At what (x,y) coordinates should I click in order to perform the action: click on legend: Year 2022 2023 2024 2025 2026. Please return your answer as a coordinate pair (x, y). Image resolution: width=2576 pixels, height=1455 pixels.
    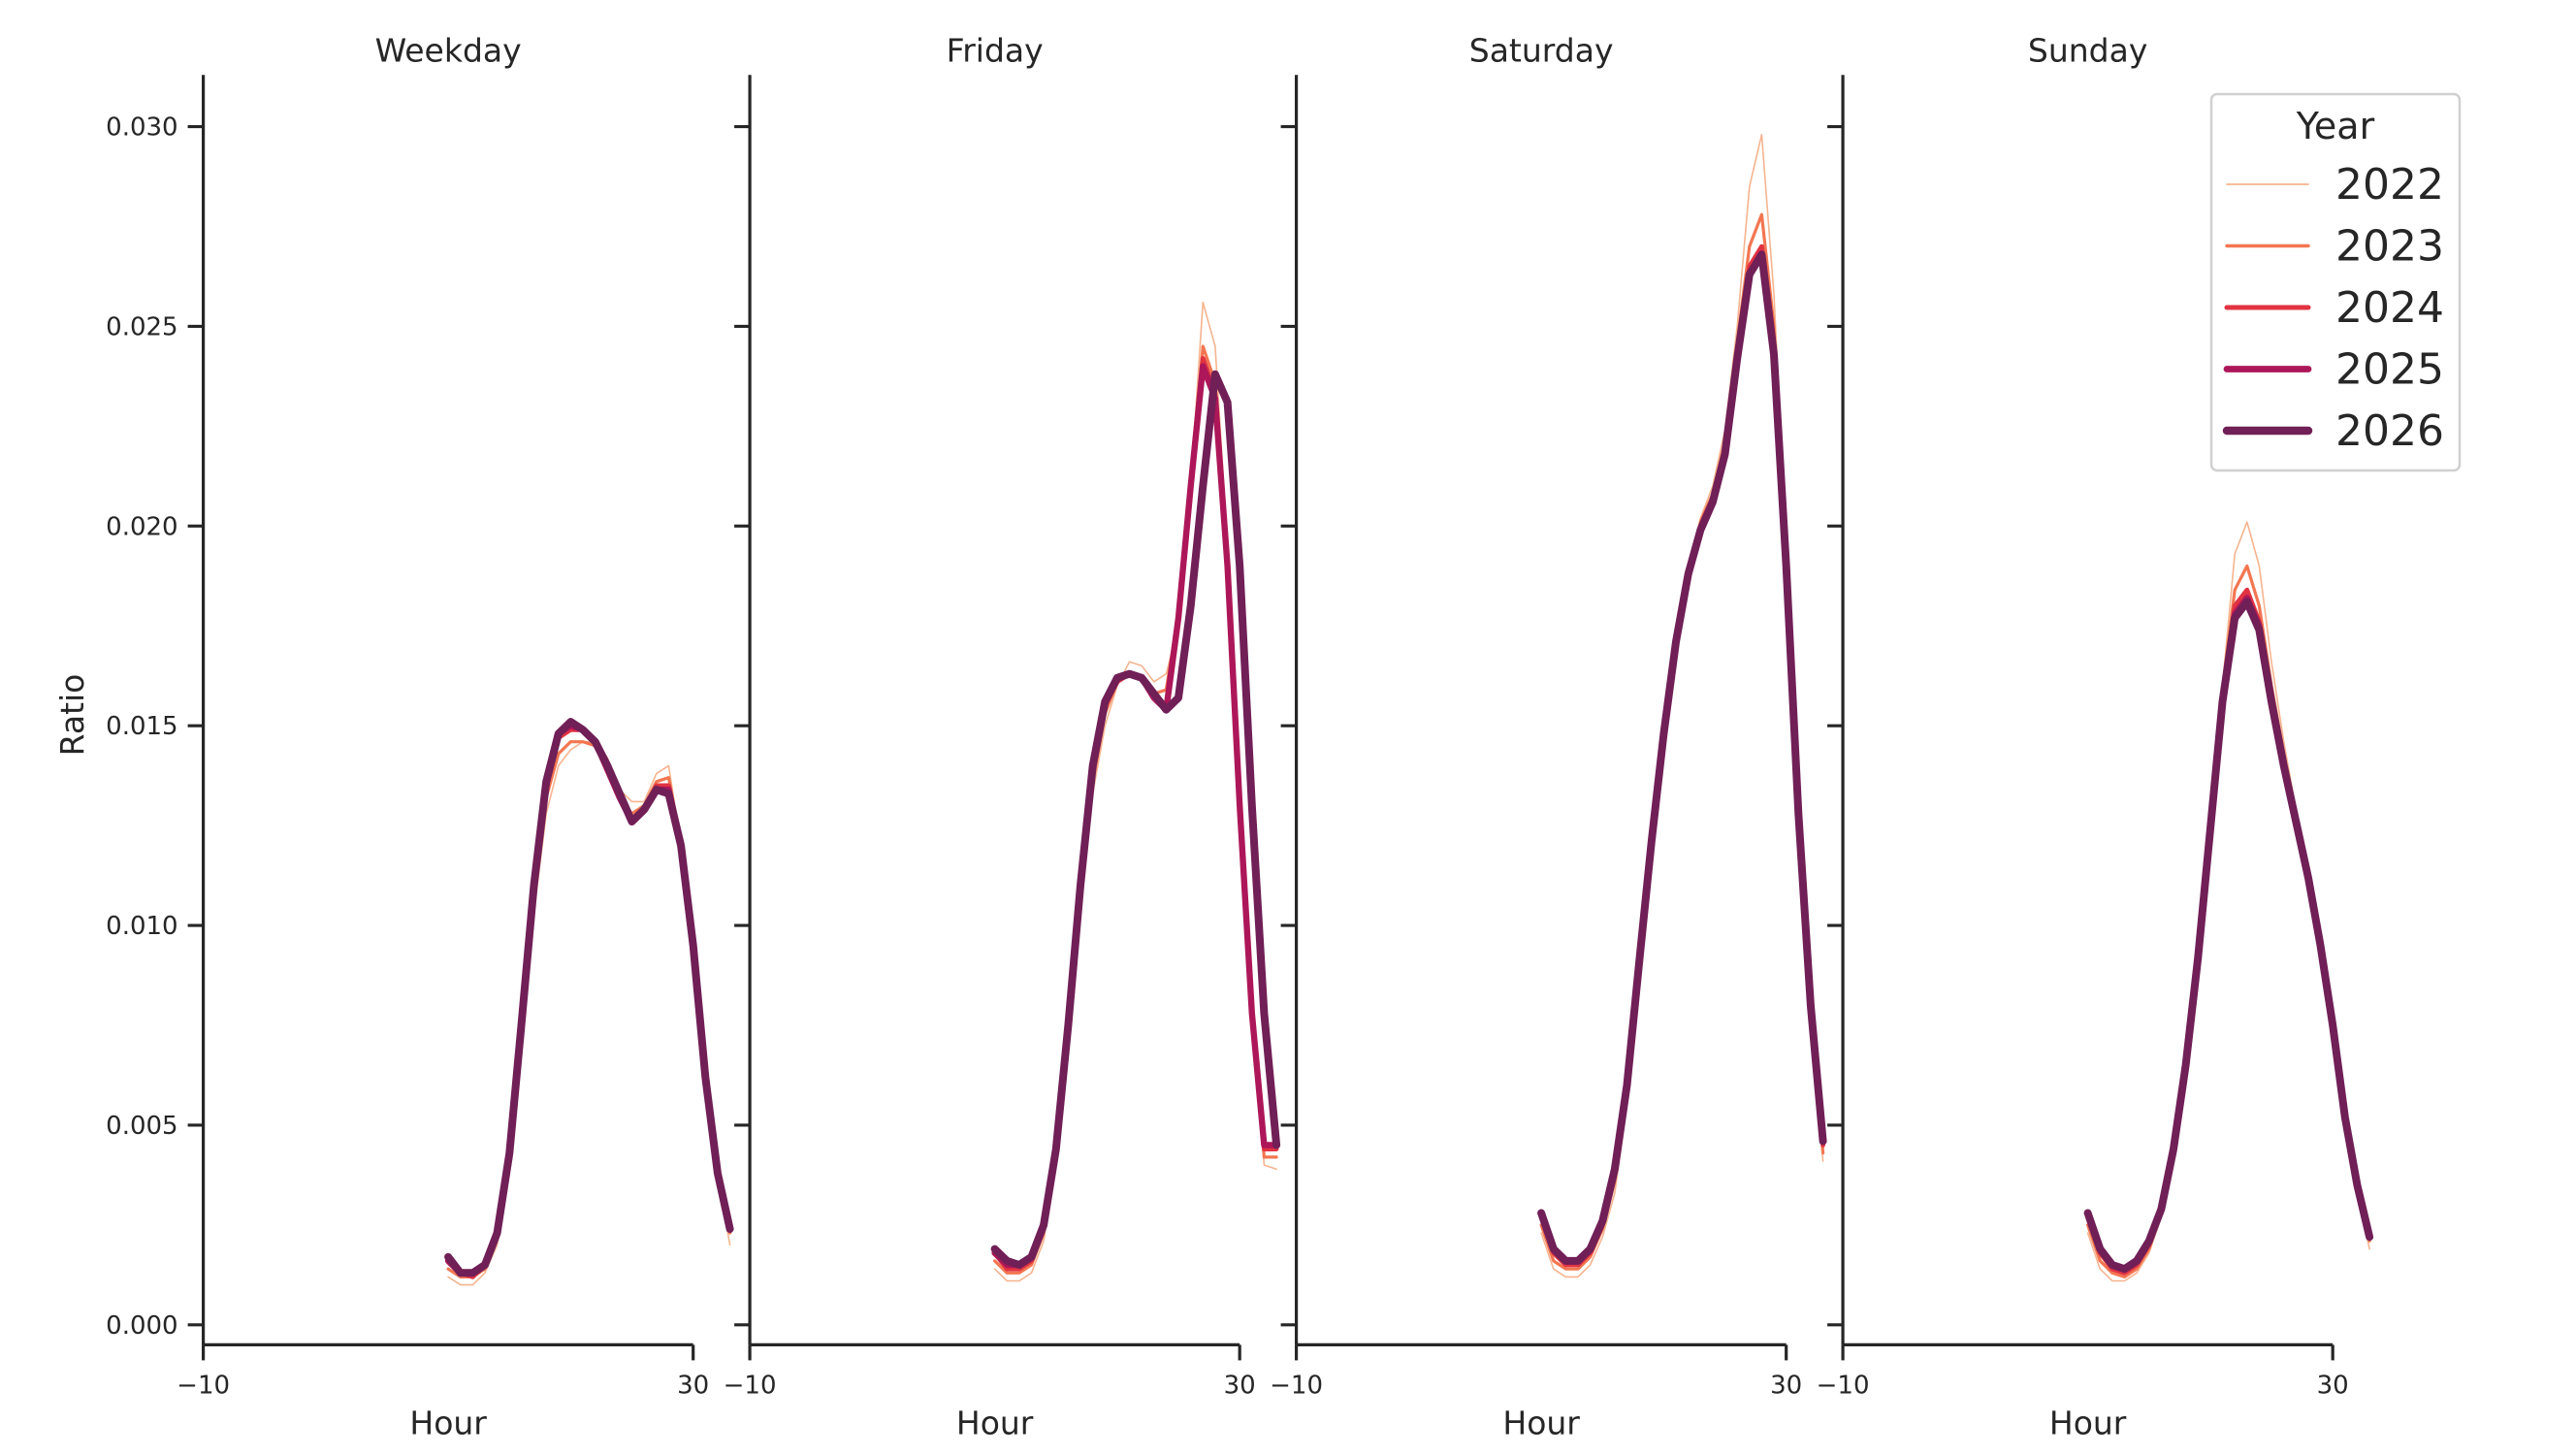
    Looking at the image, I should click on (2335, 282).